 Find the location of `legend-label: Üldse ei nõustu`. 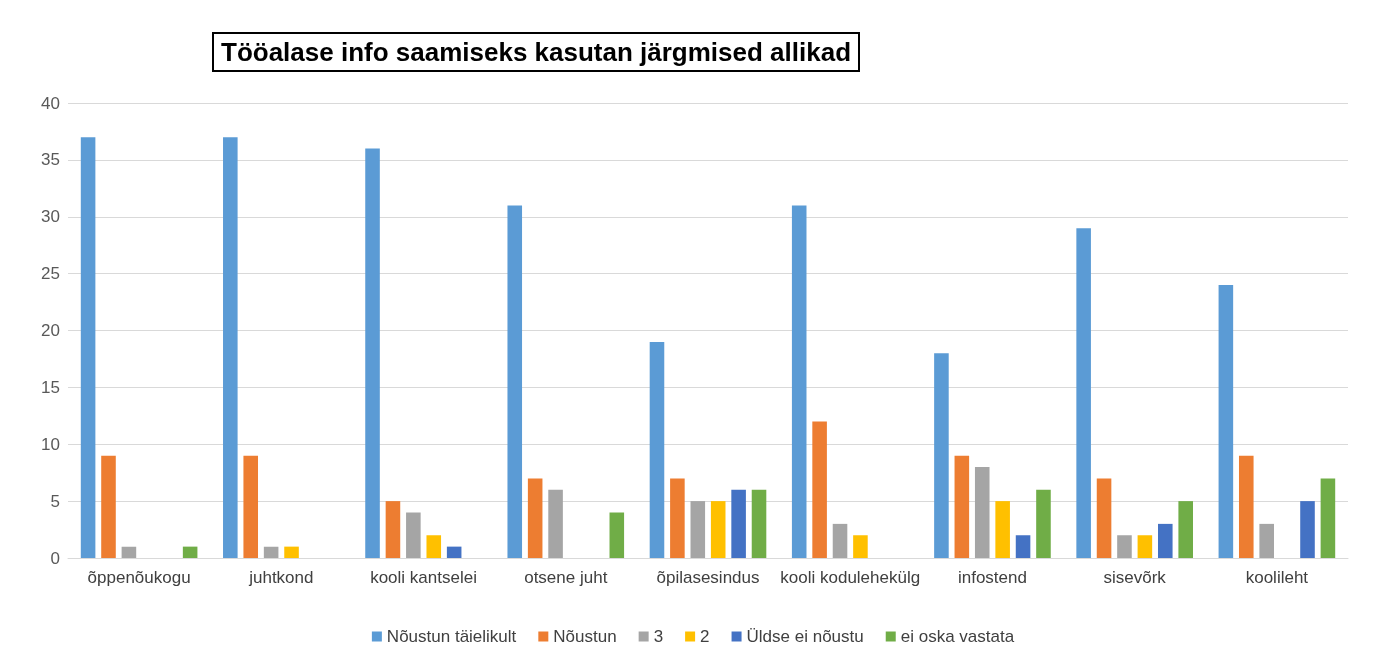

legend-label: Üldse ei nõustu is located at coordinates (805, 636).